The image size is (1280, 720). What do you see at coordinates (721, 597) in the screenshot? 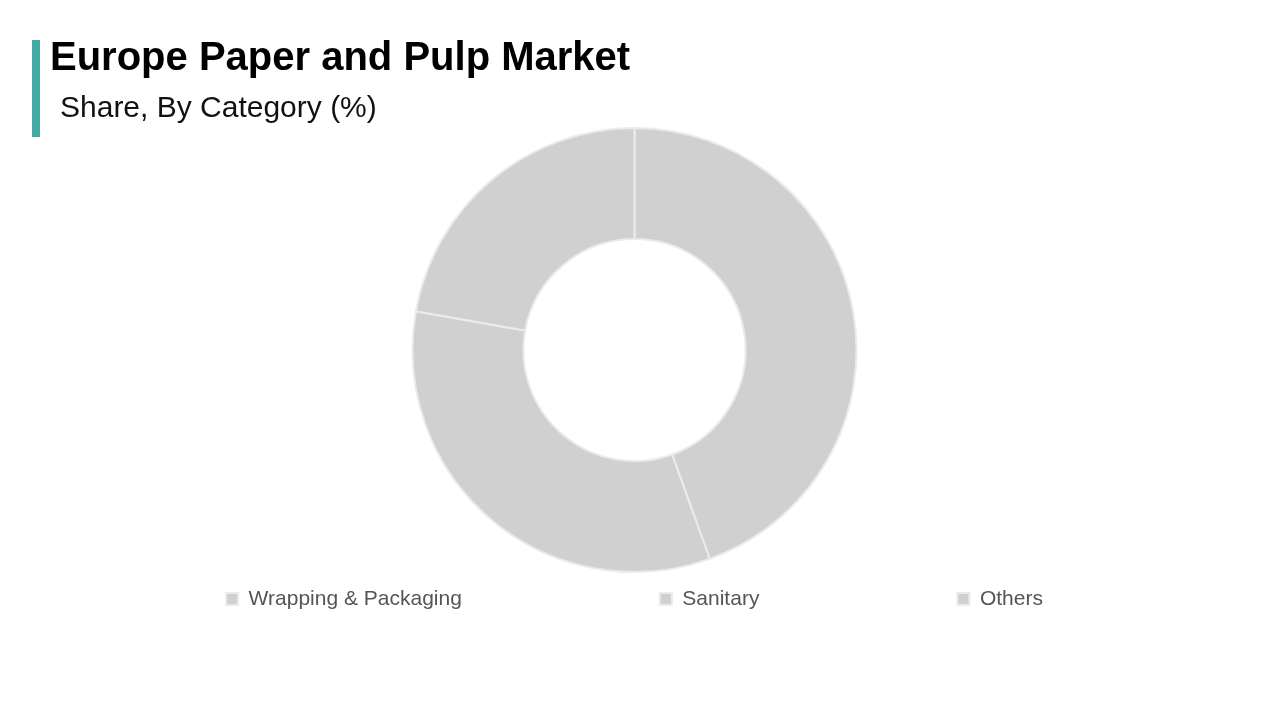
I see `legend-label: Sanitary` at bounding box center [721, 597].